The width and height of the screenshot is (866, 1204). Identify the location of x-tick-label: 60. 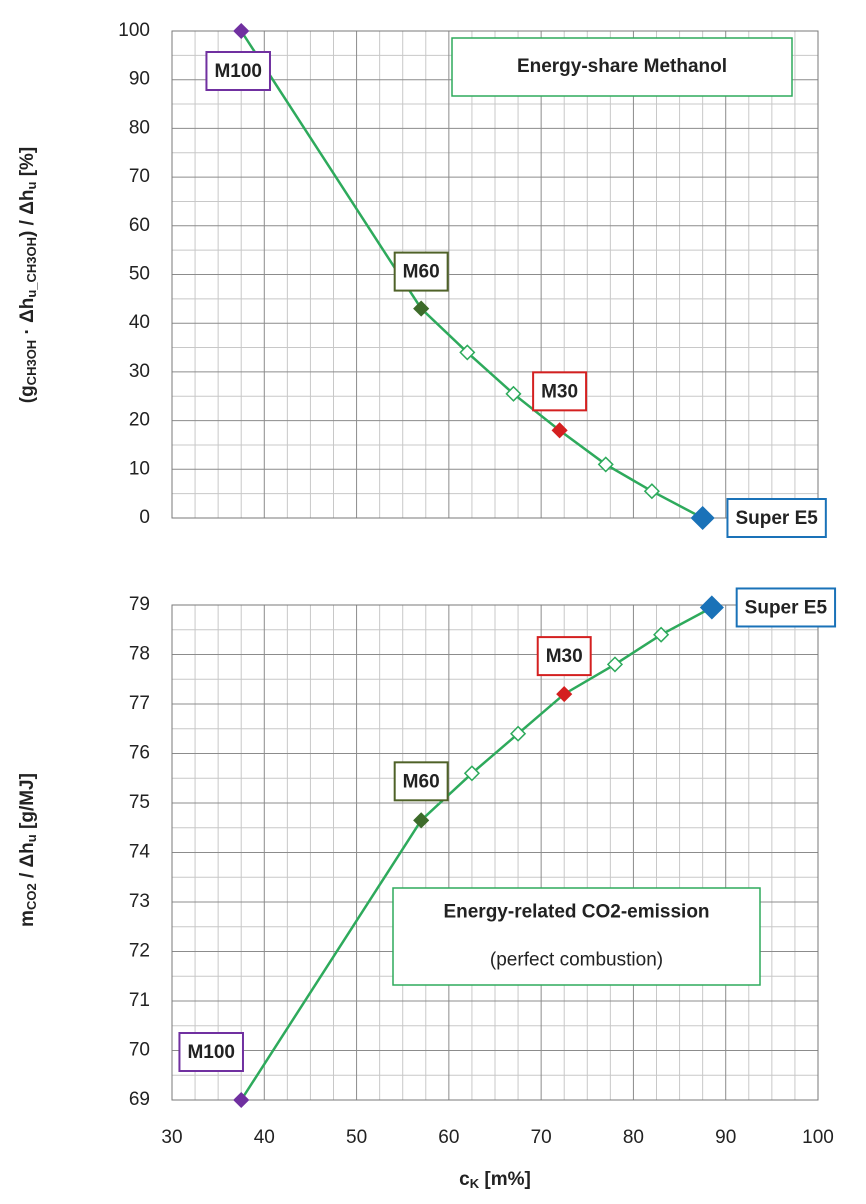
(448, 1137).